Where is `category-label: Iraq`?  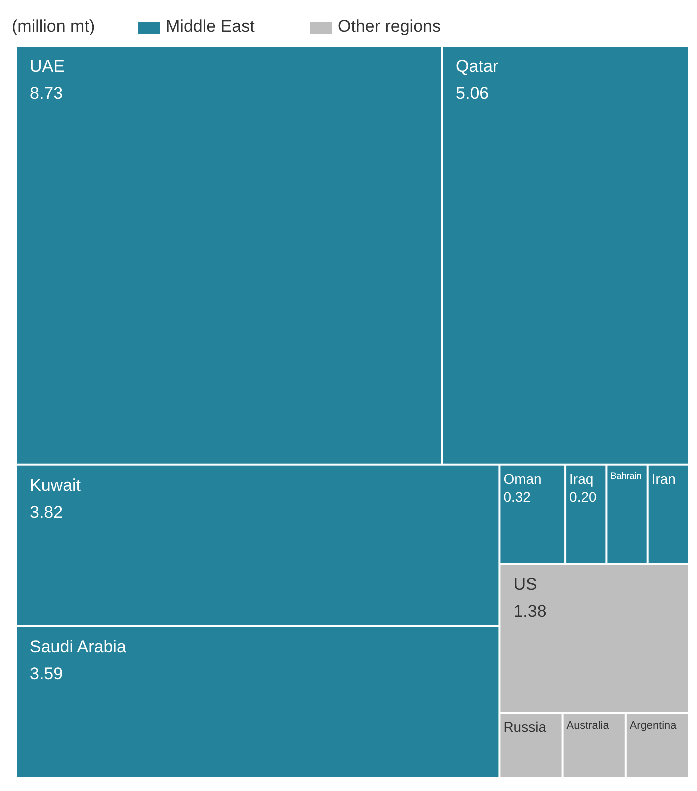 category-label: Iraq is located at coordinates (582, 478).